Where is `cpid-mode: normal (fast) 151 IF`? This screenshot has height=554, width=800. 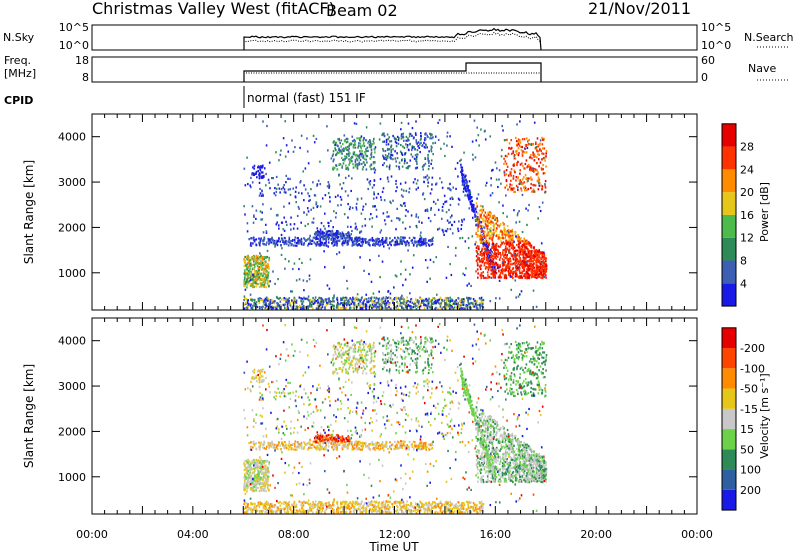
cpid-mode: normal (fast) 151 IF is located at coordinates (306, 98).